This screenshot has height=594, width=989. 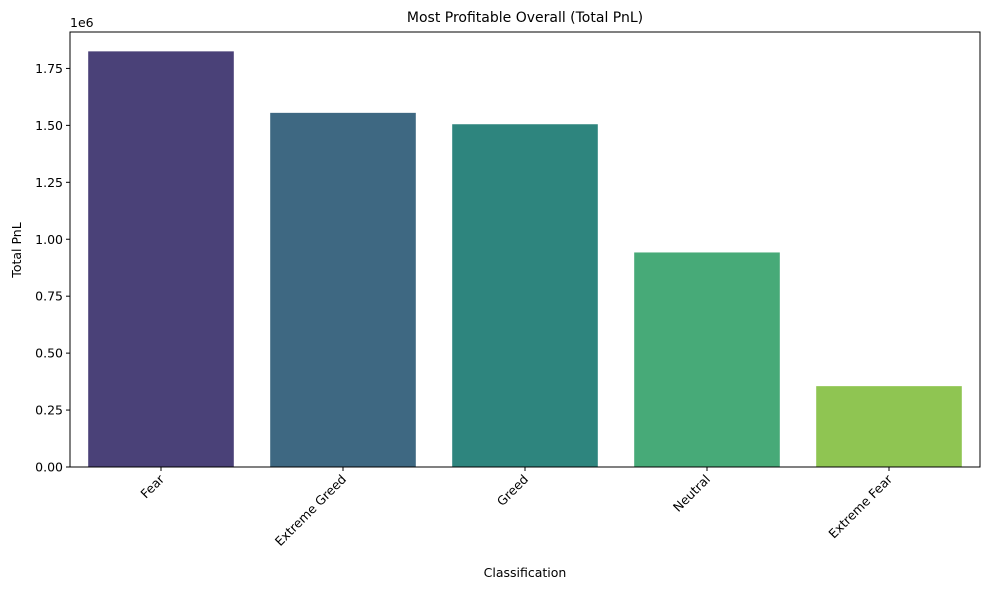 What do you see at coordinates (525, 18) in the screenshot?
I see `chart-title: Most Profitable Overall (Total PnL)` at bounding box center [525, 18].